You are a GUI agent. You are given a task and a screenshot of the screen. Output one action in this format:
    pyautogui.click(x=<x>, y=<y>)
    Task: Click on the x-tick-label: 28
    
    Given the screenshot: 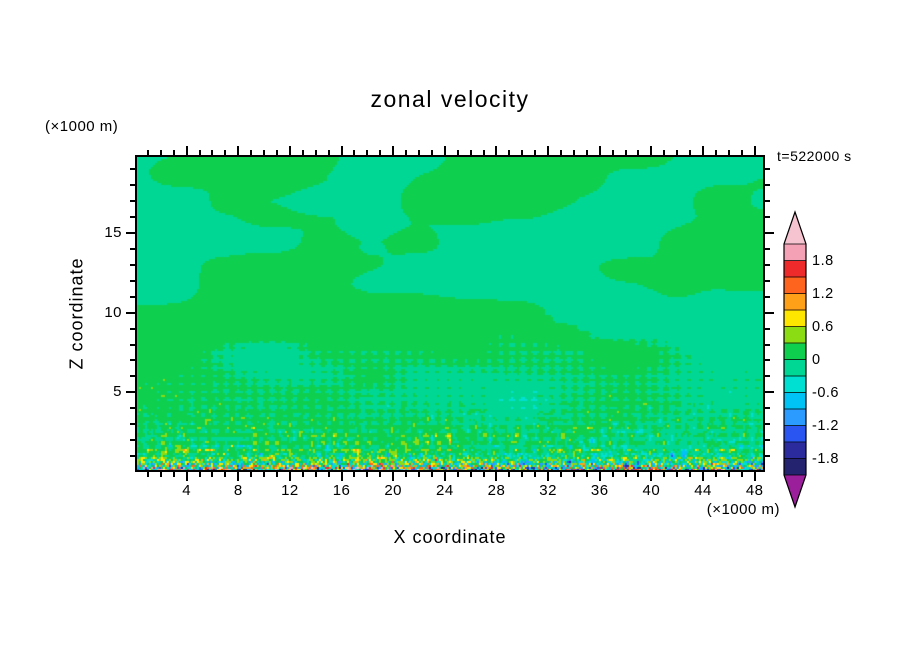 What is the action you would take?
    pyautogui.click(x=496, y=490)
    